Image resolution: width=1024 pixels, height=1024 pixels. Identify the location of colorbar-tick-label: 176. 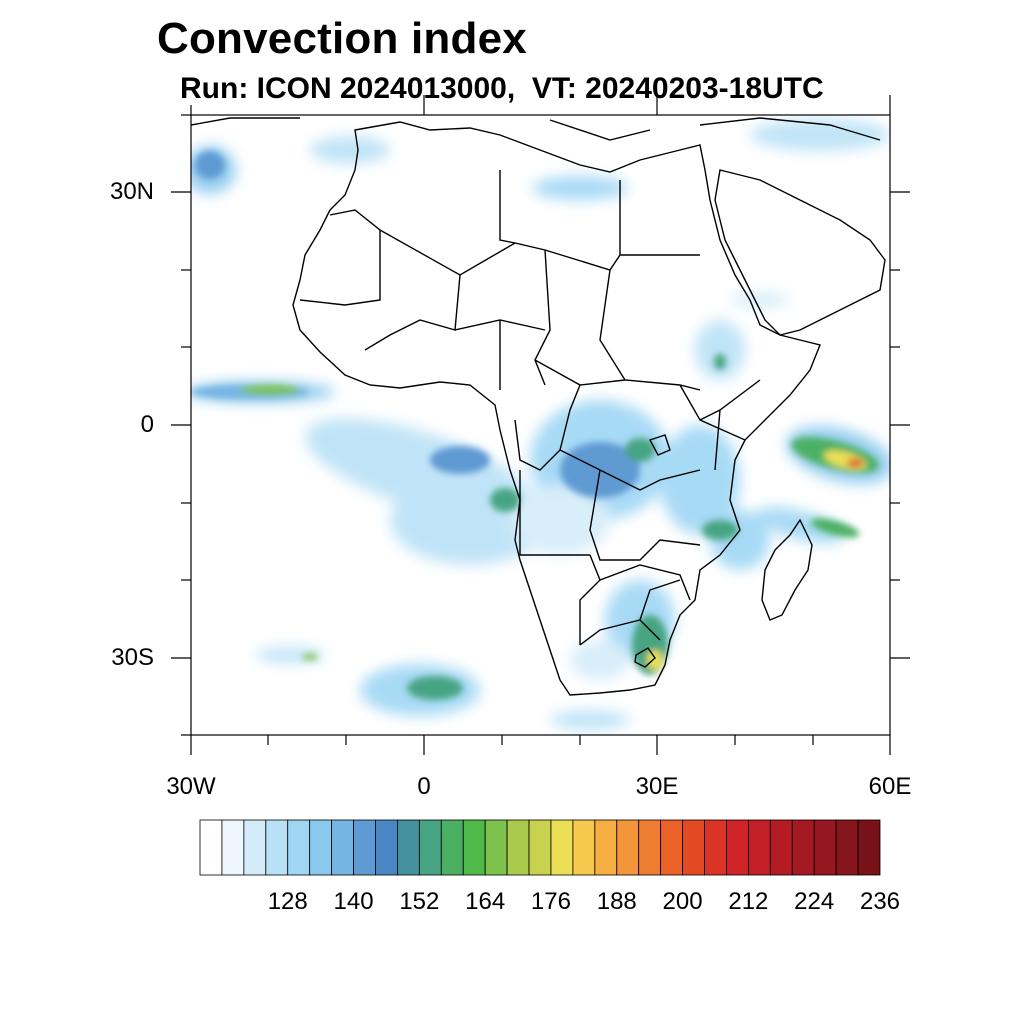
(550, 901).